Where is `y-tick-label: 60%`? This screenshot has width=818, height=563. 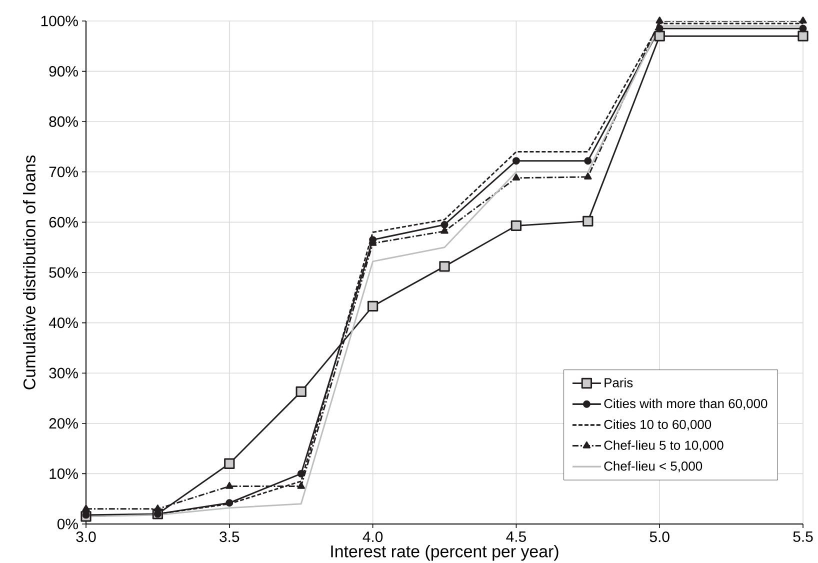
y-tick-label: 60% is located at coordinates (63, 222).